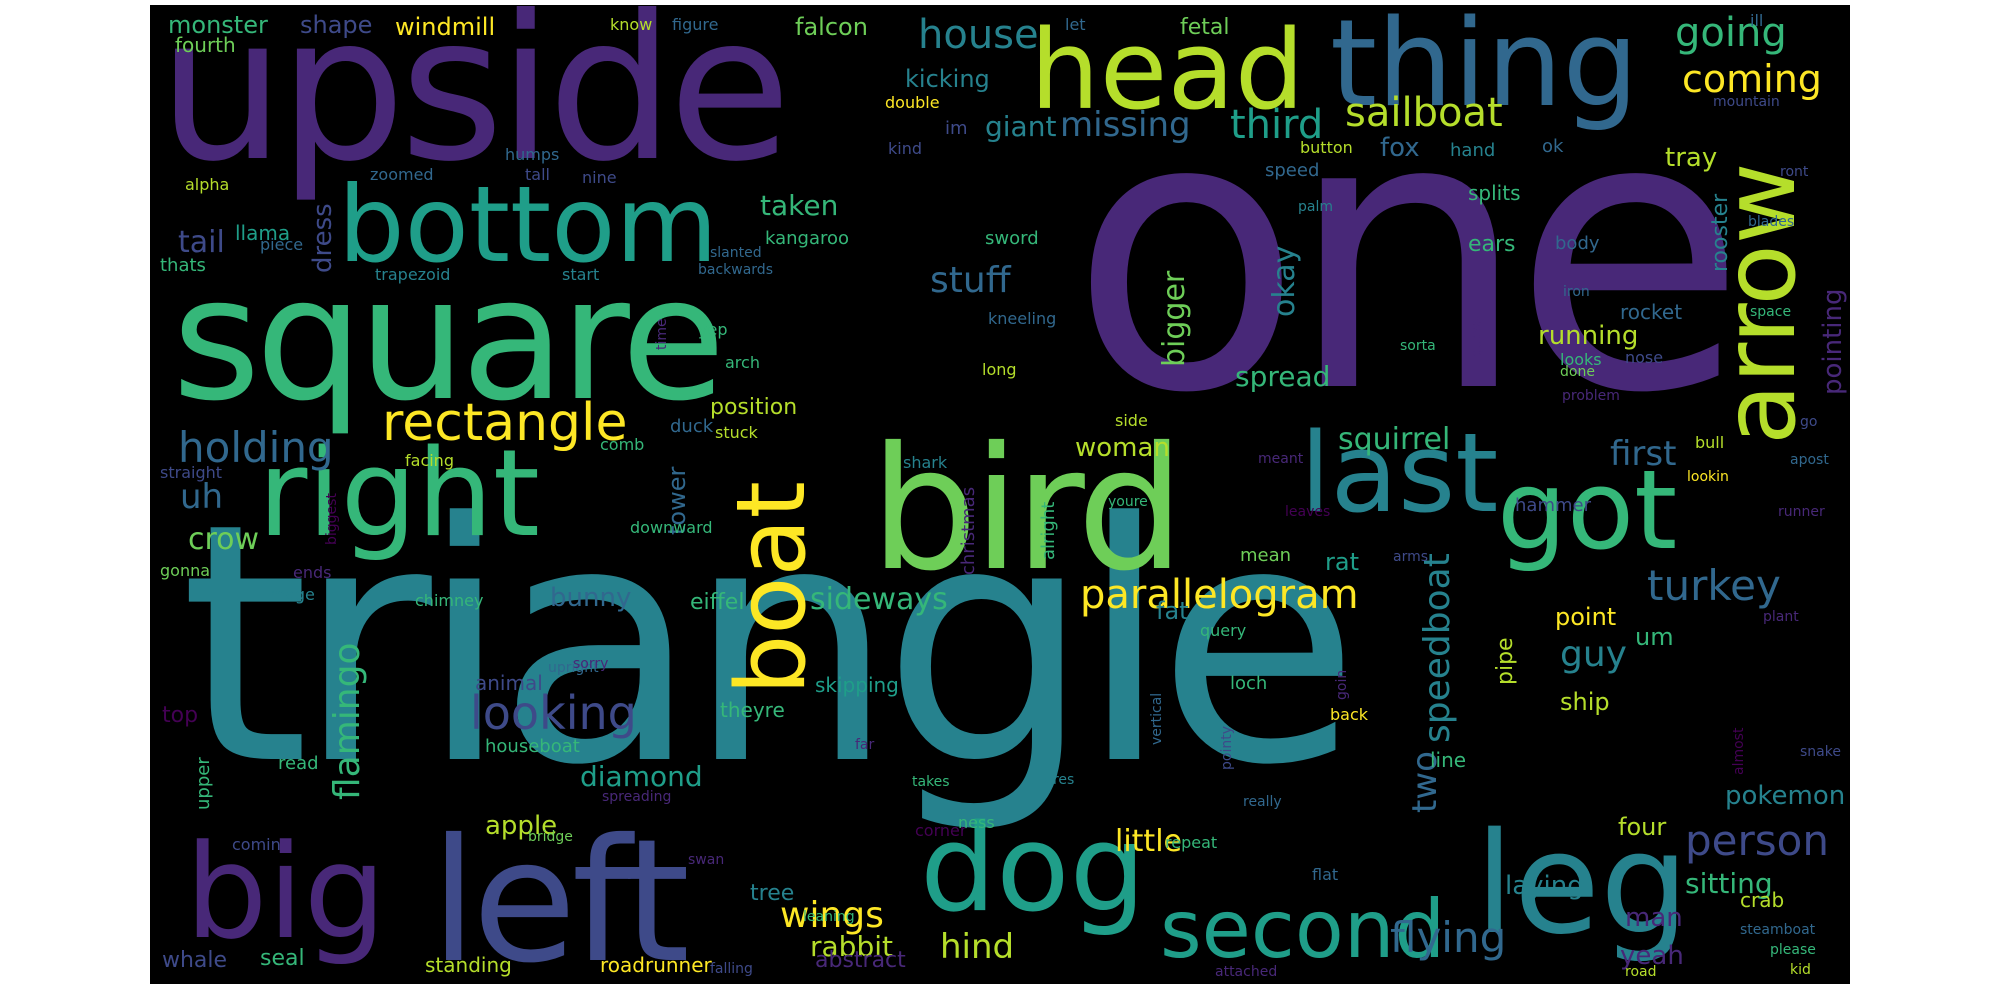 The image size is (2000, 1000). What do you see at coordinates (1075, 24) in the screenshot?
I see `word-let: let` at bounding box center [1075, 24].